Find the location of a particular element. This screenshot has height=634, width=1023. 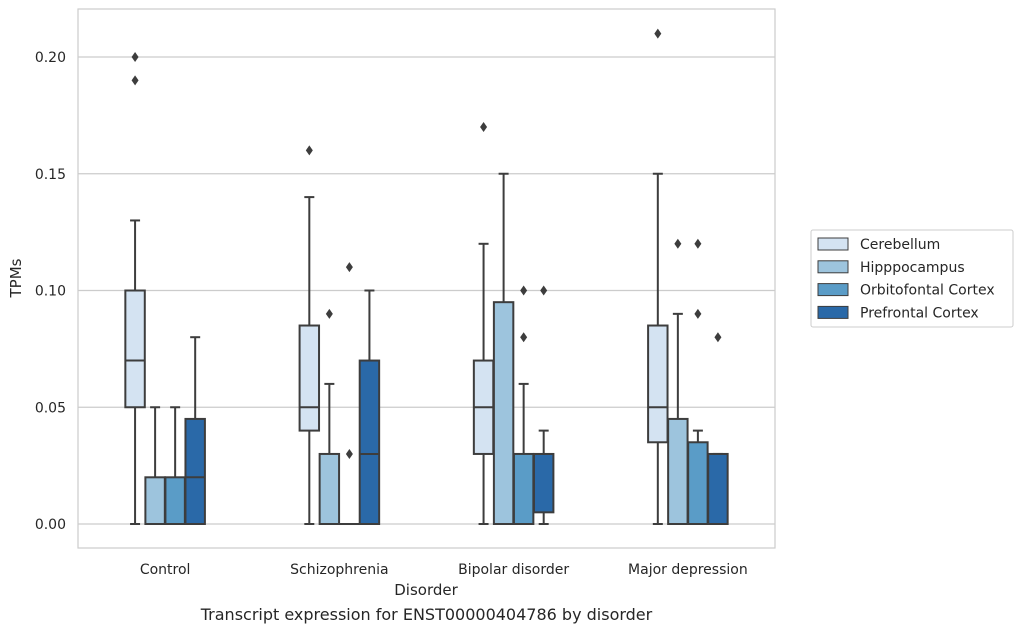

legend-label: Prefrontal Cortex is located at coordinates (919, 313).